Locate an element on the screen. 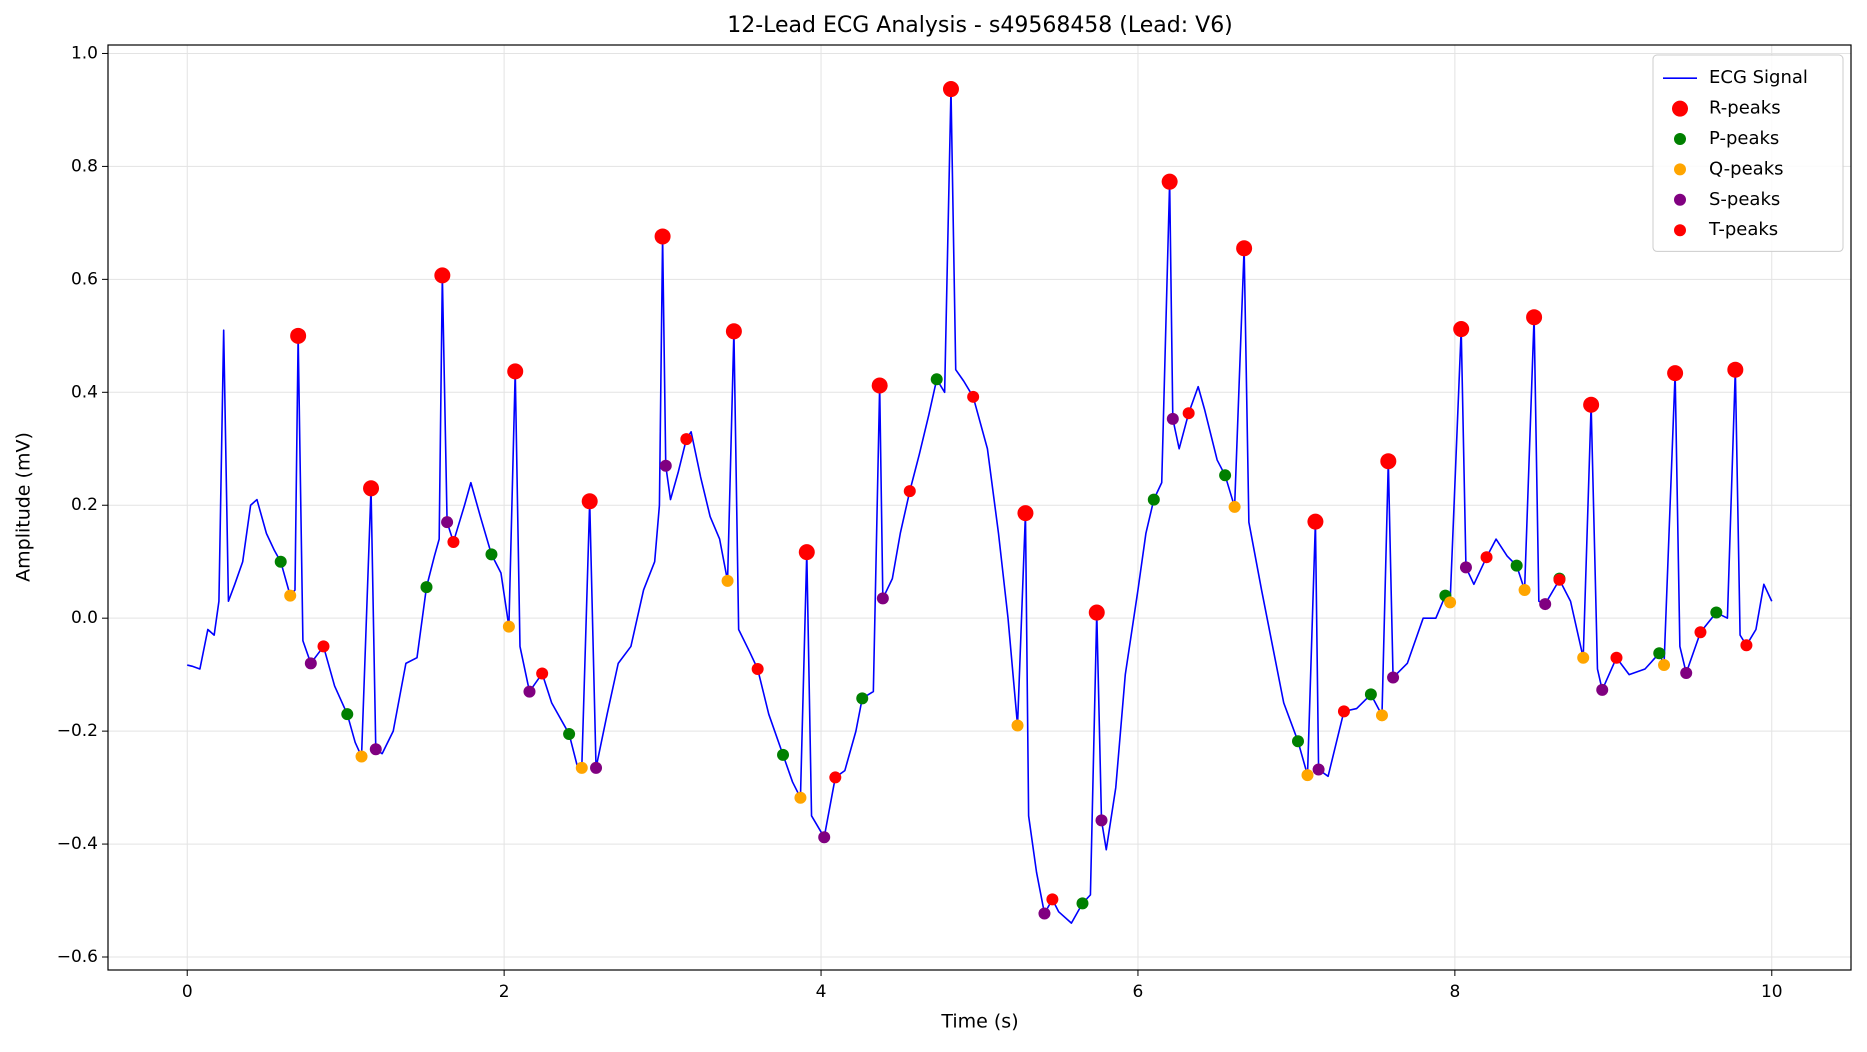 The width and height of the screenshot is (1867, 1052). y-tick-label: −0.2 is located at coordinates (77, 731).